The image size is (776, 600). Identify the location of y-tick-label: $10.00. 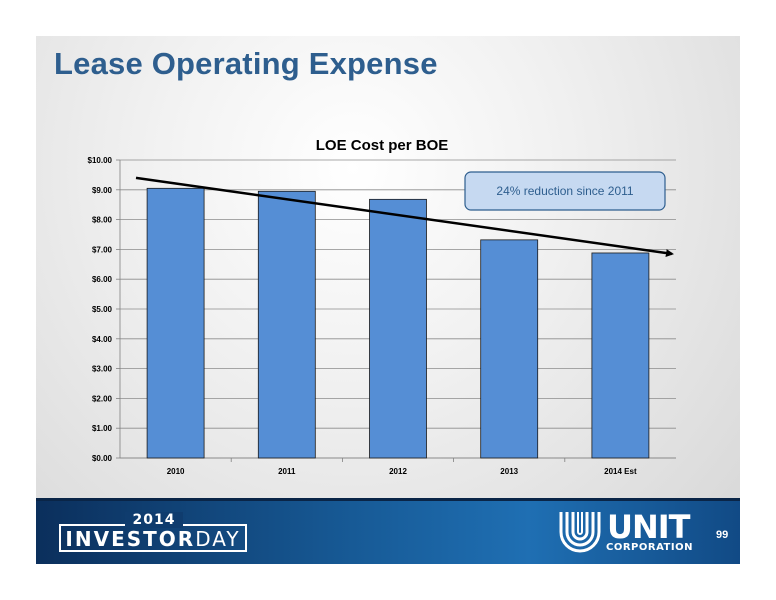
(100, 160).